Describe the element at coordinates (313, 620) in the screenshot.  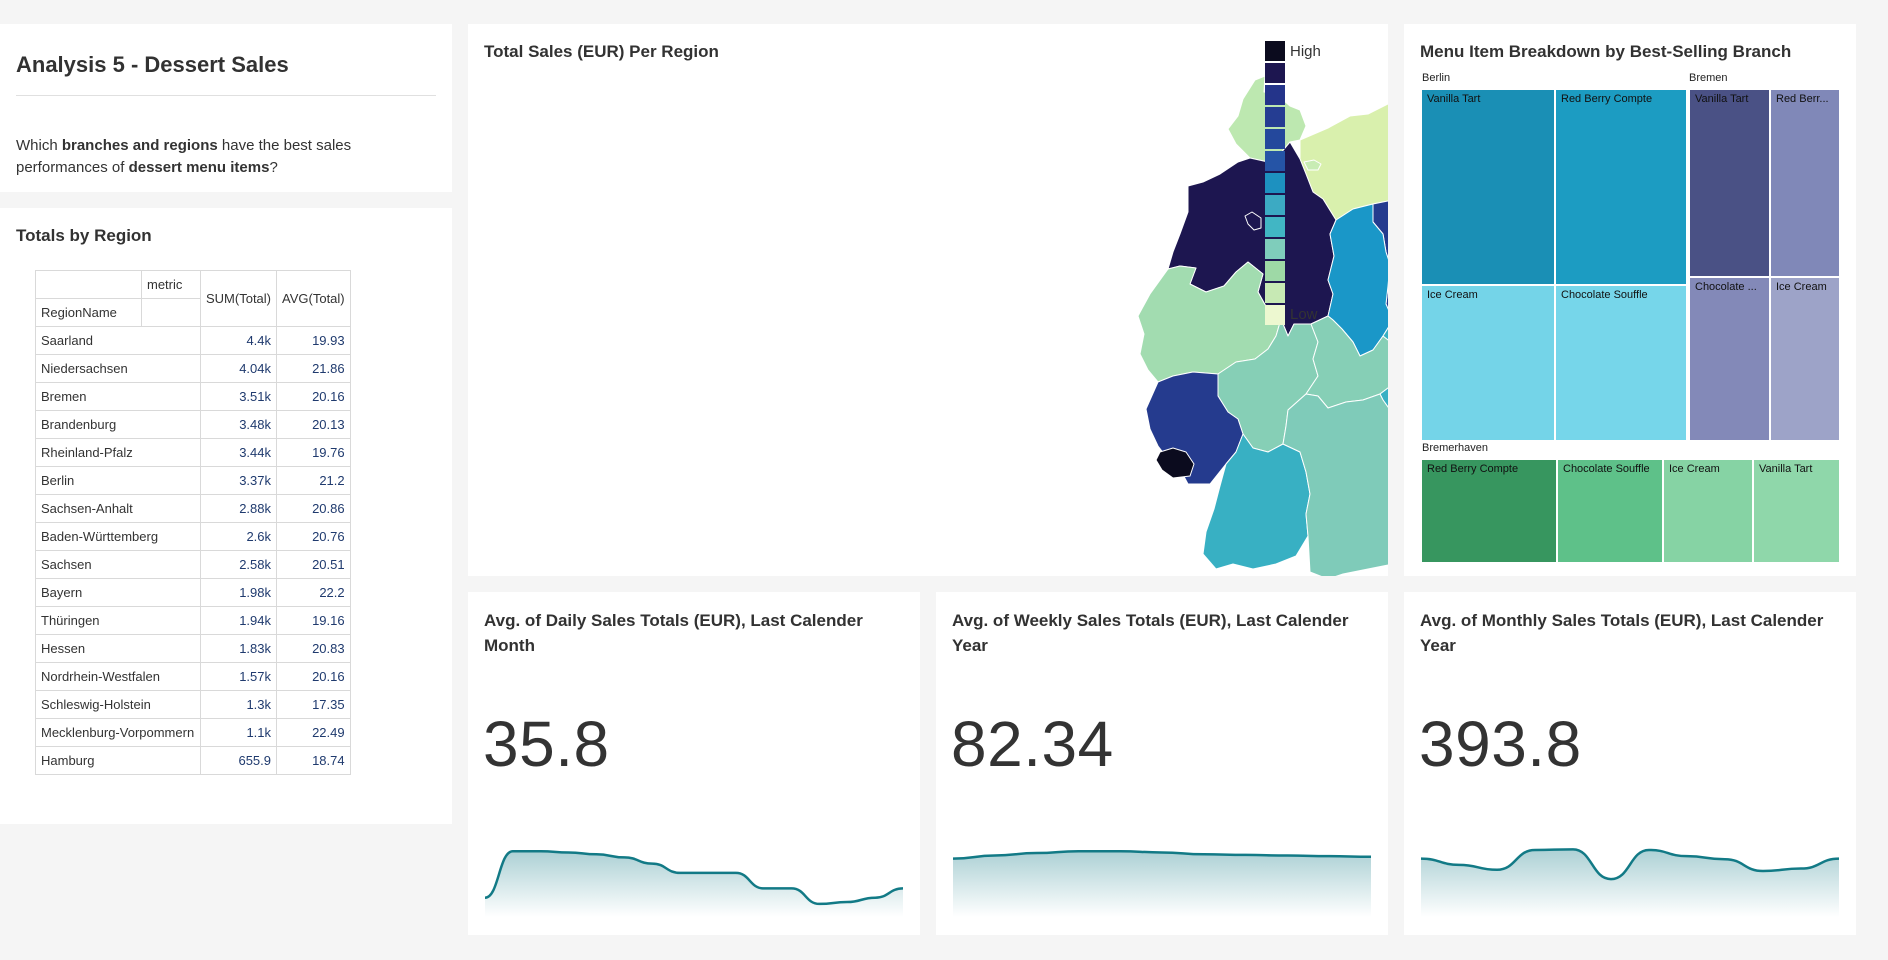
I see `avg-total-cell: 19.16` at that location.